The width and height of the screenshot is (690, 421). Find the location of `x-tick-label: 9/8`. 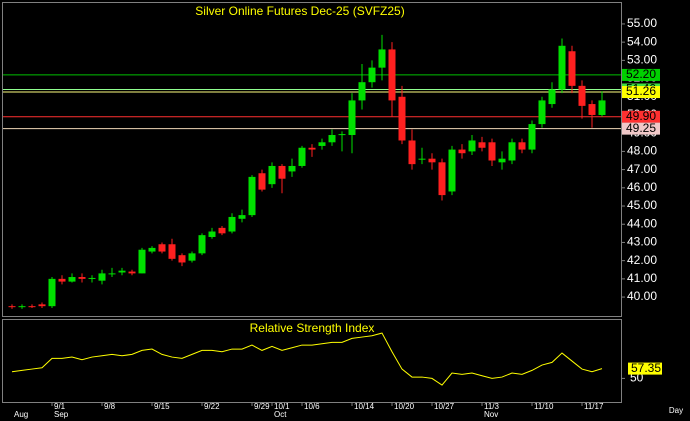

x-tick-label: 9/8 is located at coordinates (110, 406).